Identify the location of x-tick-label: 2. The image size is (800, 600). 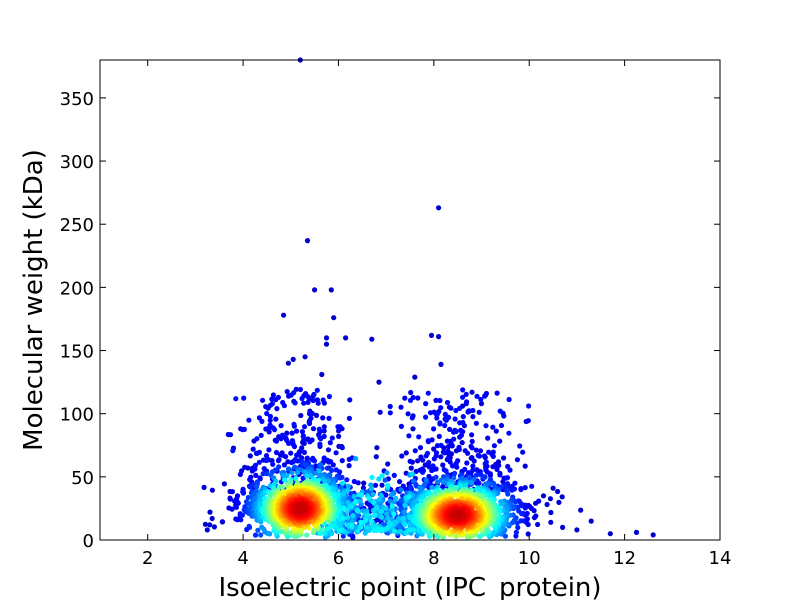
(147, 558).